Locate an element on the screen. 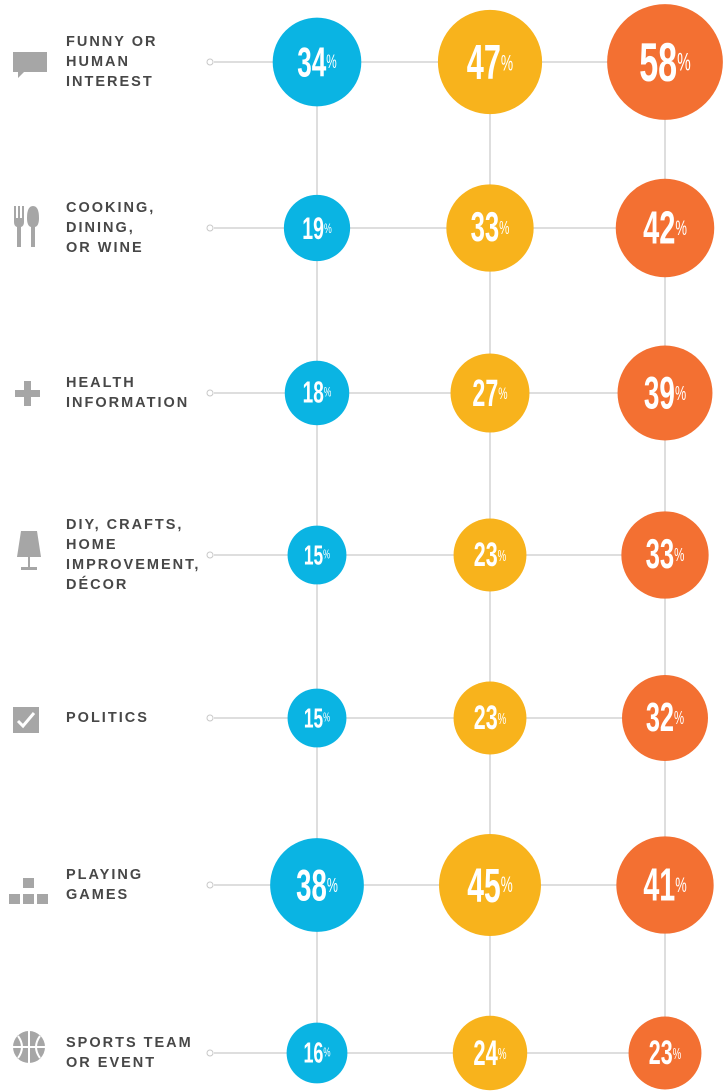  icons is located at coordinates (28, 557).